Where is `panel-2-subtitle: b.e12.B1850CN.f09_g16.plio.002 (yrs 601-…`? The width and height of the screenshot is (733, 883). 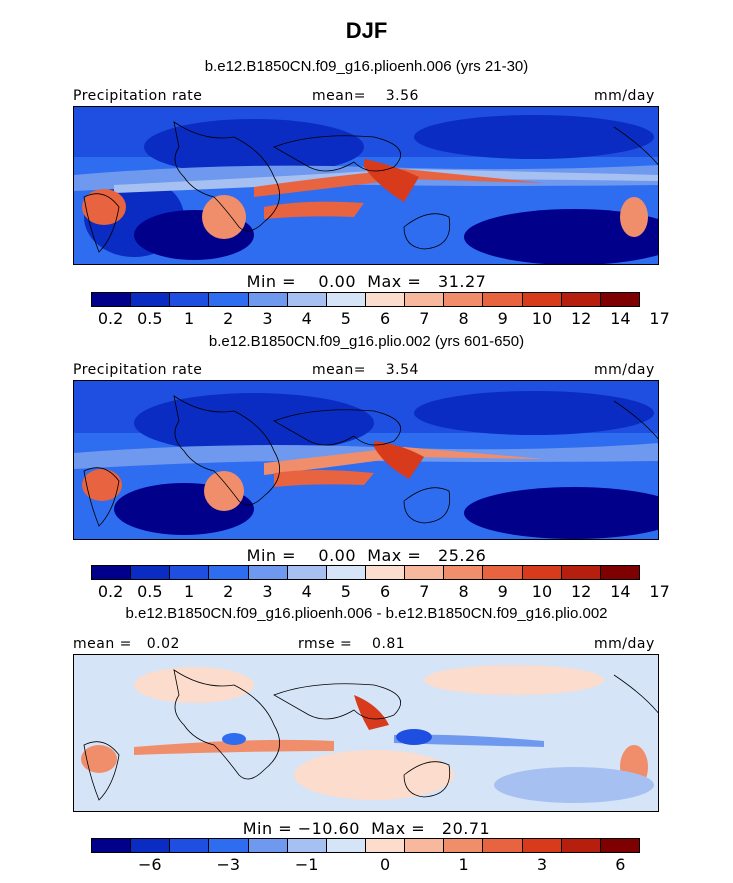
panel-2-subtitle: b.e12.B1850CN.f09_g16.plio.002 (yrs 601-… is located at coordinates (366, 341).